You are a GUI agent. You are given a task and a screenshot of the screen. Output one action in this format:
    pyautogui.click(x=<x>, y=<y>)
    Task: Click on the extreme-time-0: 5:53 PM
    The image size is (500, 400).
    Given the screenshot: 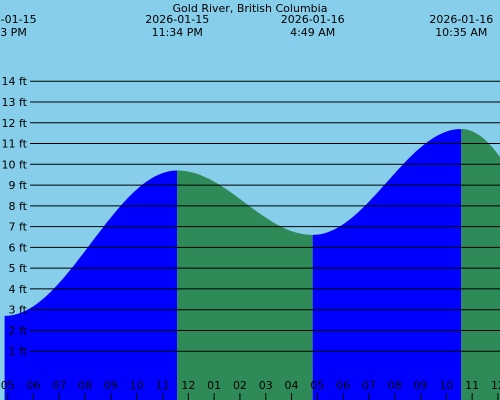 What is the action you would take?
    pyautogui.click(x=13, y=32)
    